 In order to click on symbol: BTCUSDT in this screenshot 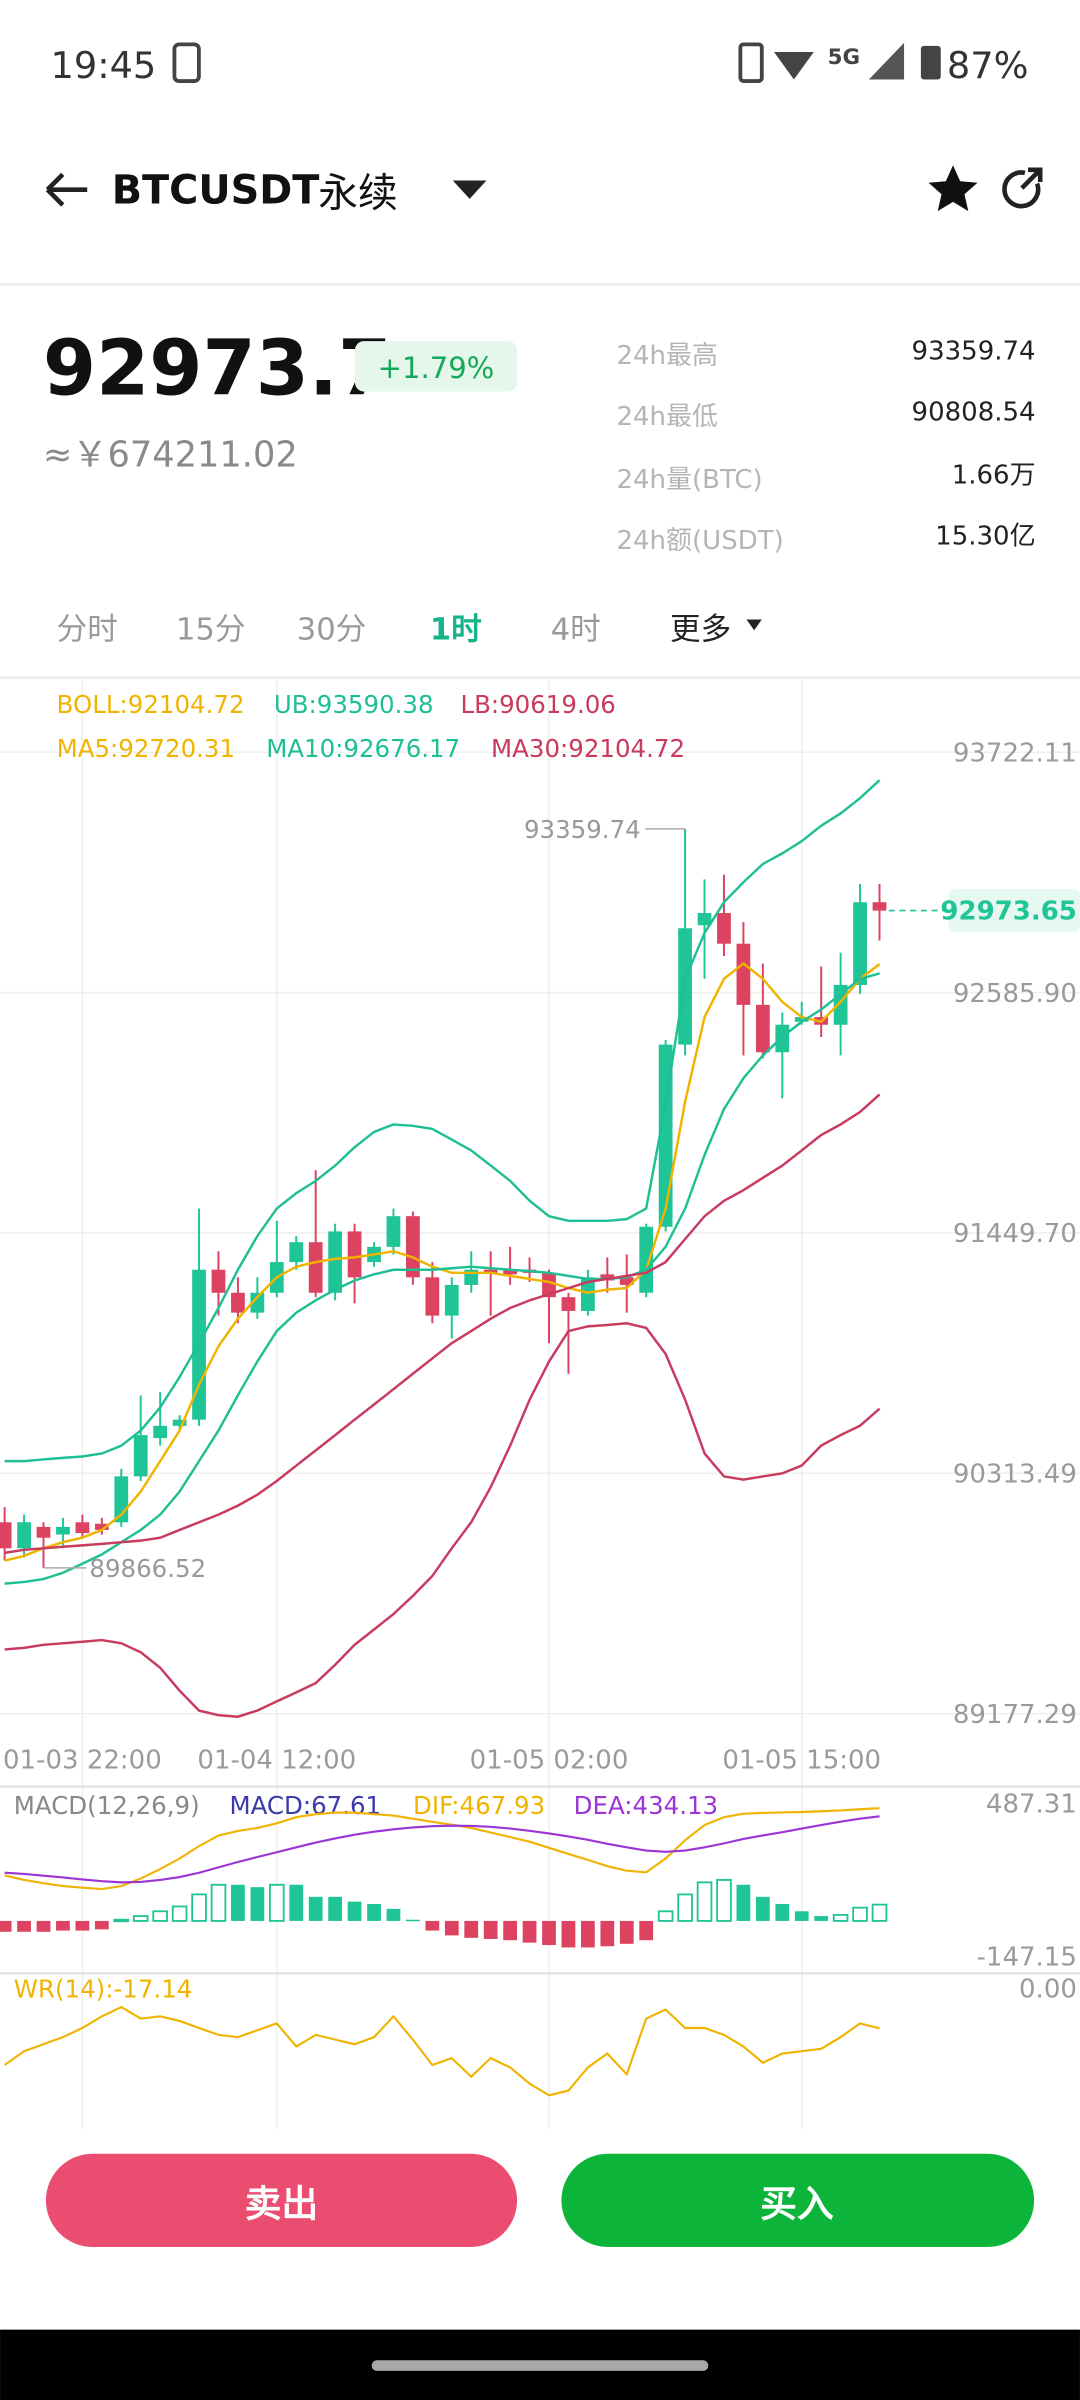, I will do `click(216, 190)`.